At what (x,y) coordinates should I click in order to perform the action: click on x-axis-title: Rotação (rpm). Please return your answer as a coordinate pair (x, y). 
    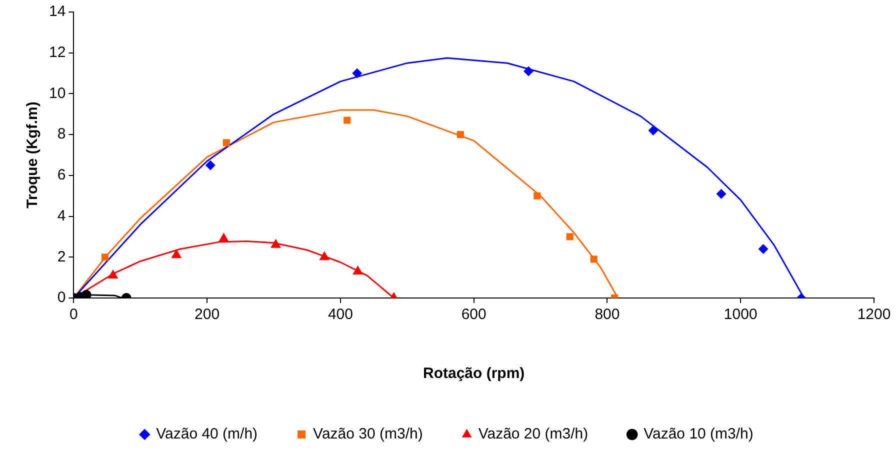
    Looking at the image, I should click on (474, 373).